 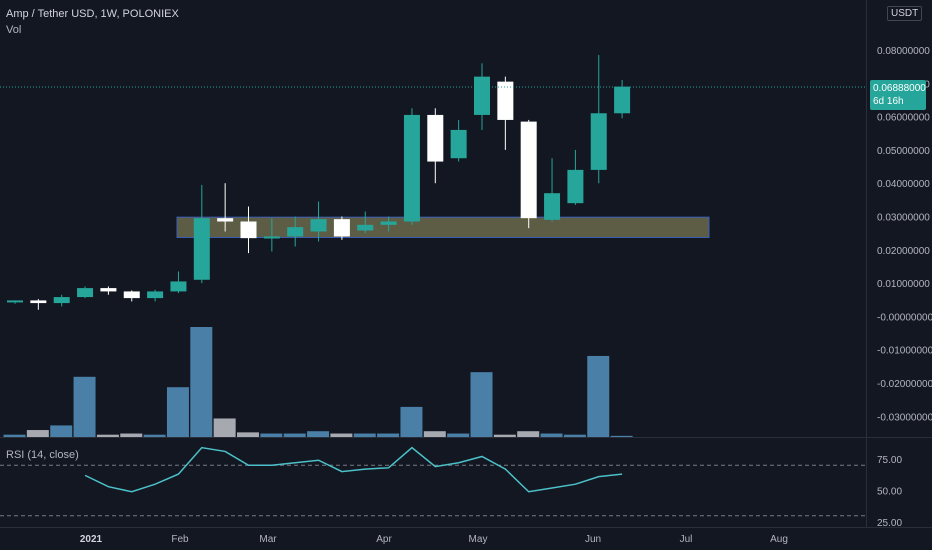 I want to click on time-axis-tick: Mar, so click(x=268, y=539).